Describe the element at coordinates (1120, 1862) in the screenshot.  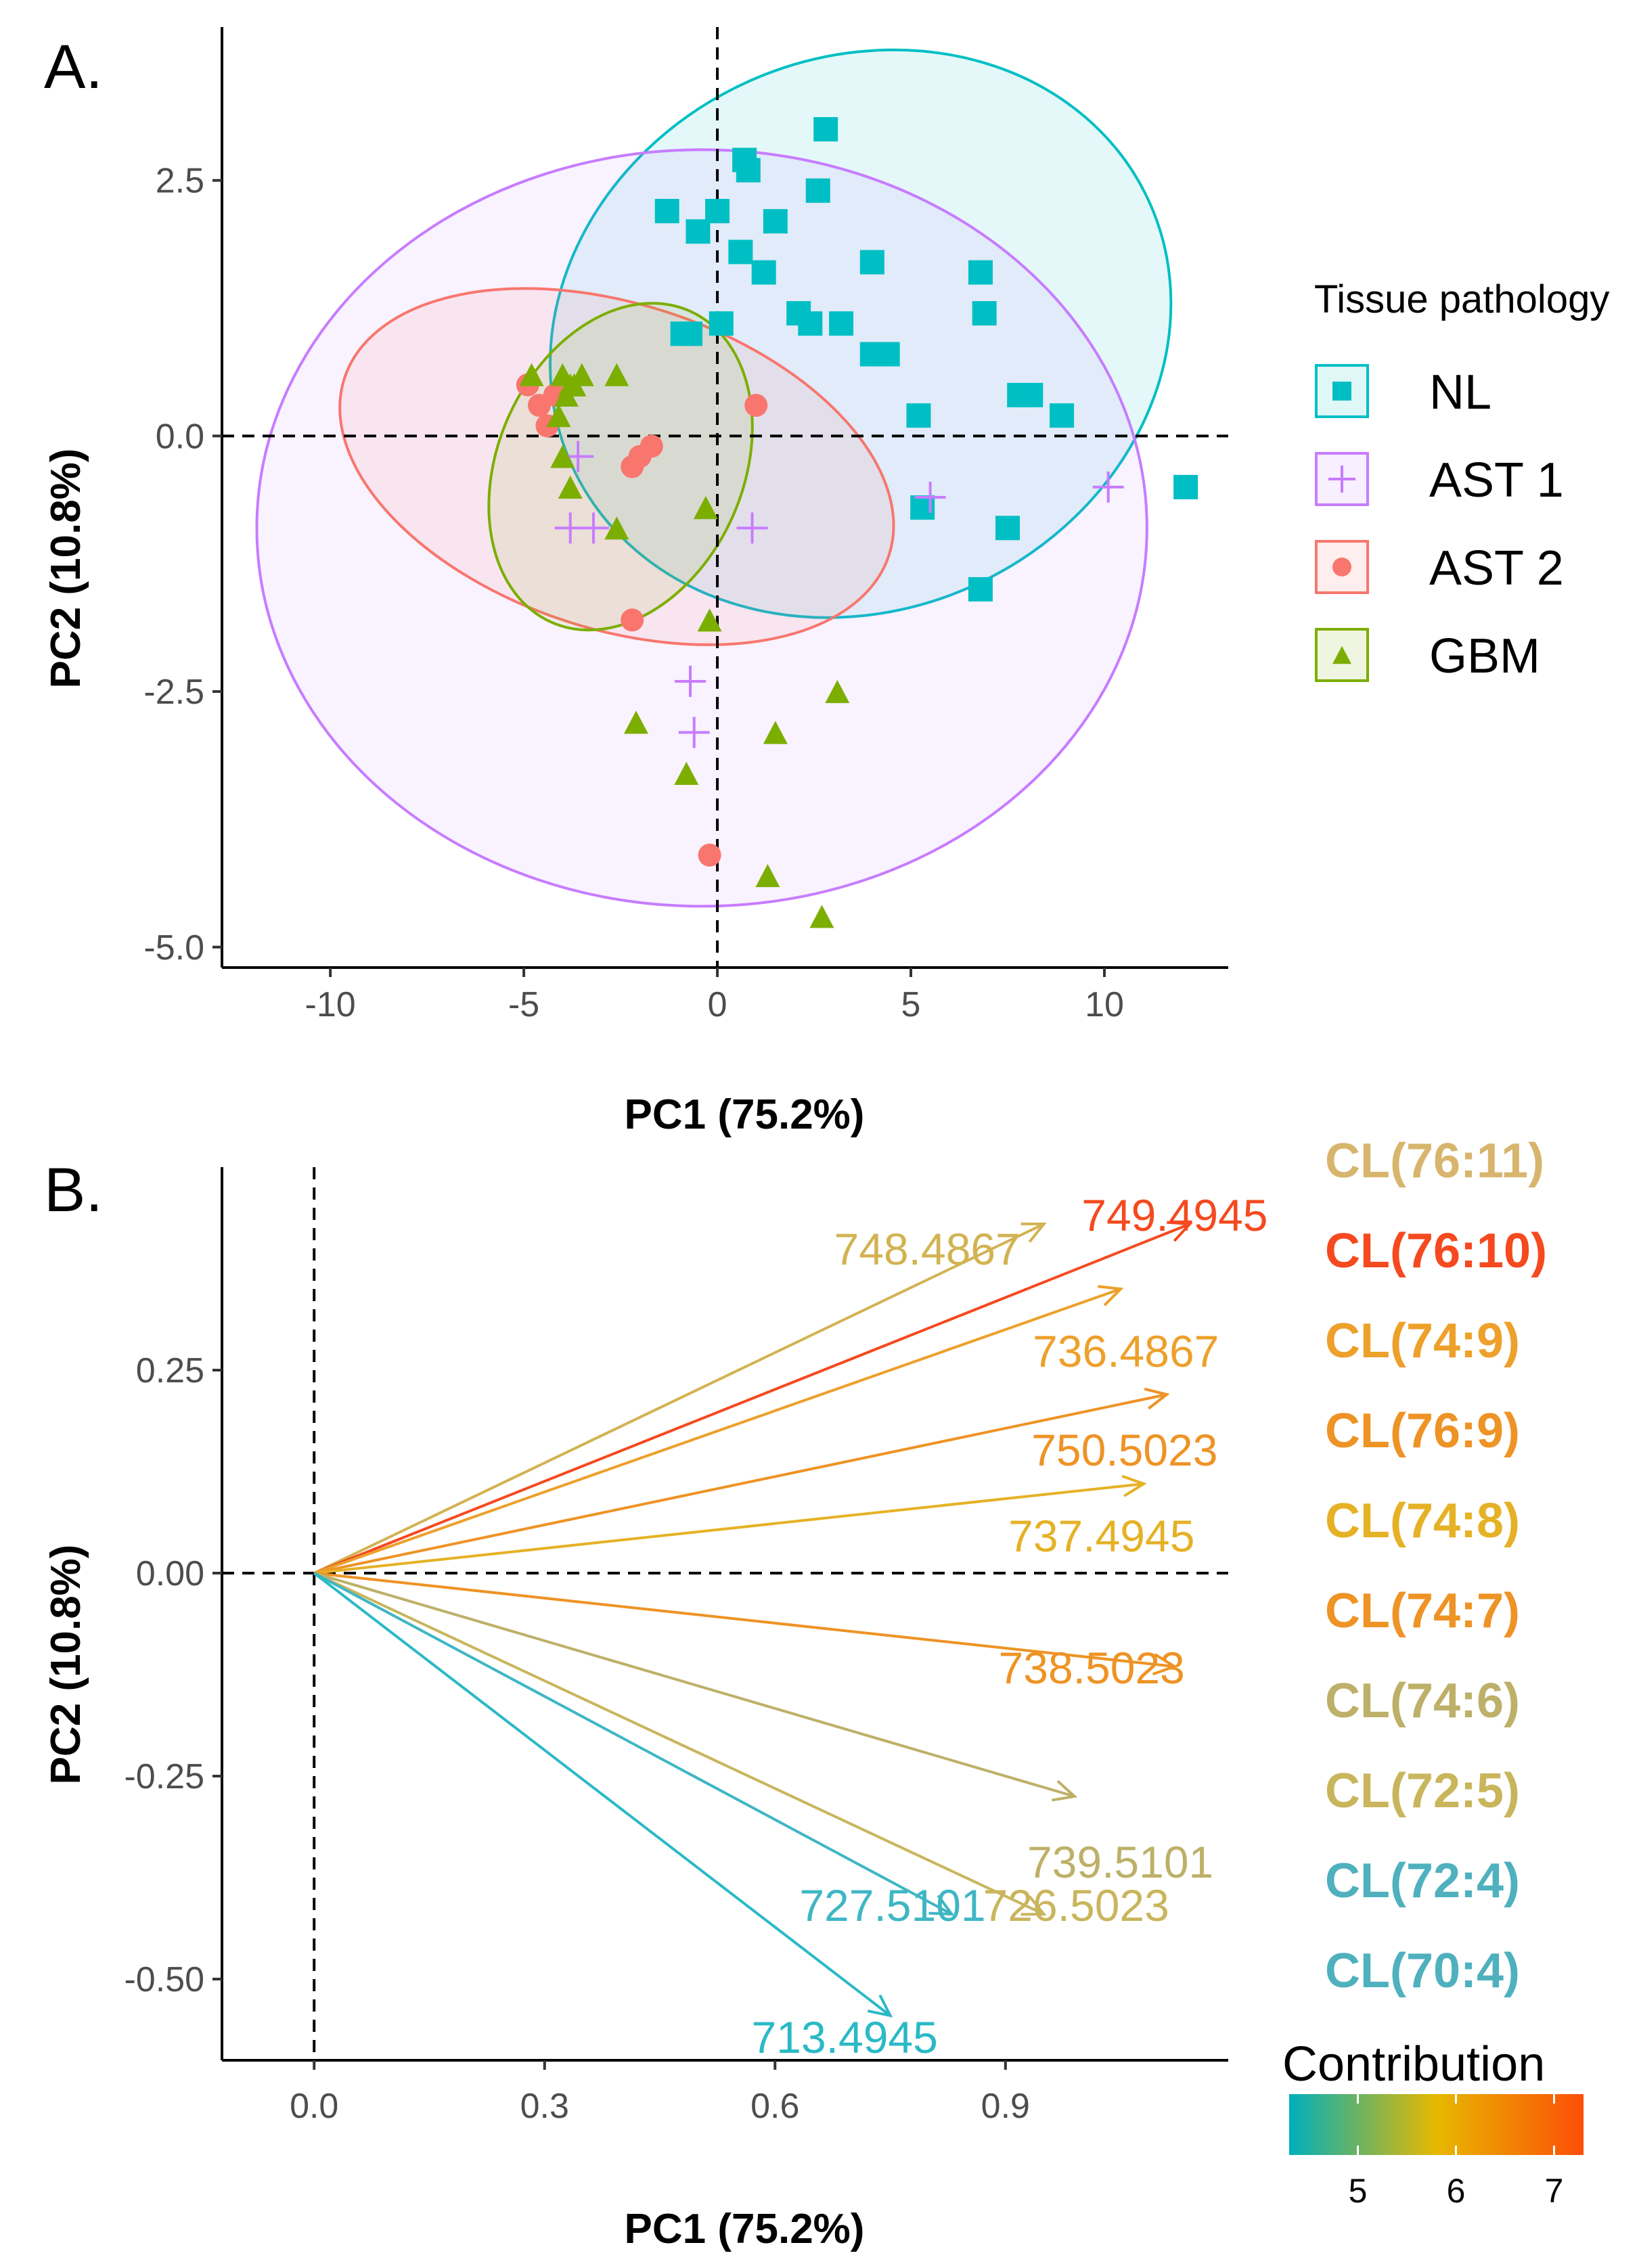
I see `arrow-label: 739.5101` at that location.